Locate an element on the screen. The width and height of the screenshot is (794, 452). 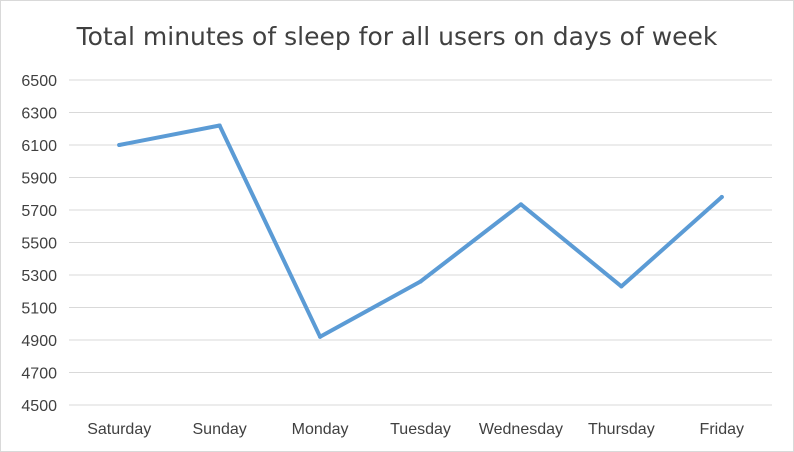
y-tick-label: 4500 is located at coordinates (39, 406).